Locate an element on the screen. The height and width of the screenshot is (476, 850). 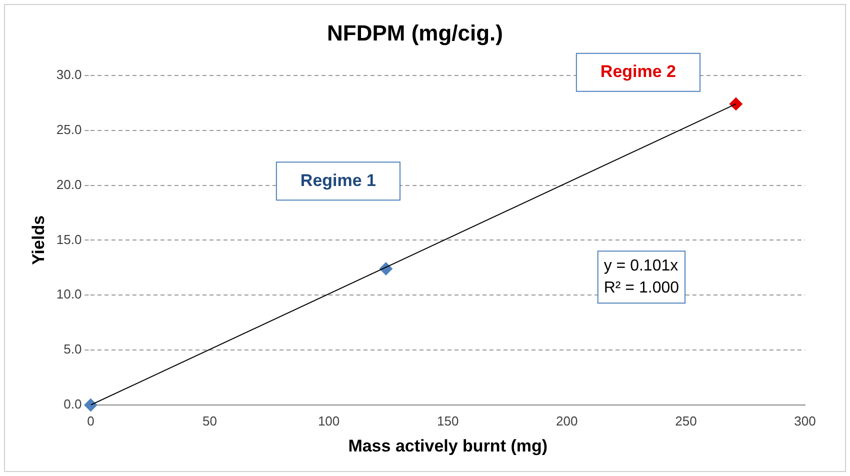
x-axis-title: Mass actively burnt (mg) is located at coordinates (448, 446).